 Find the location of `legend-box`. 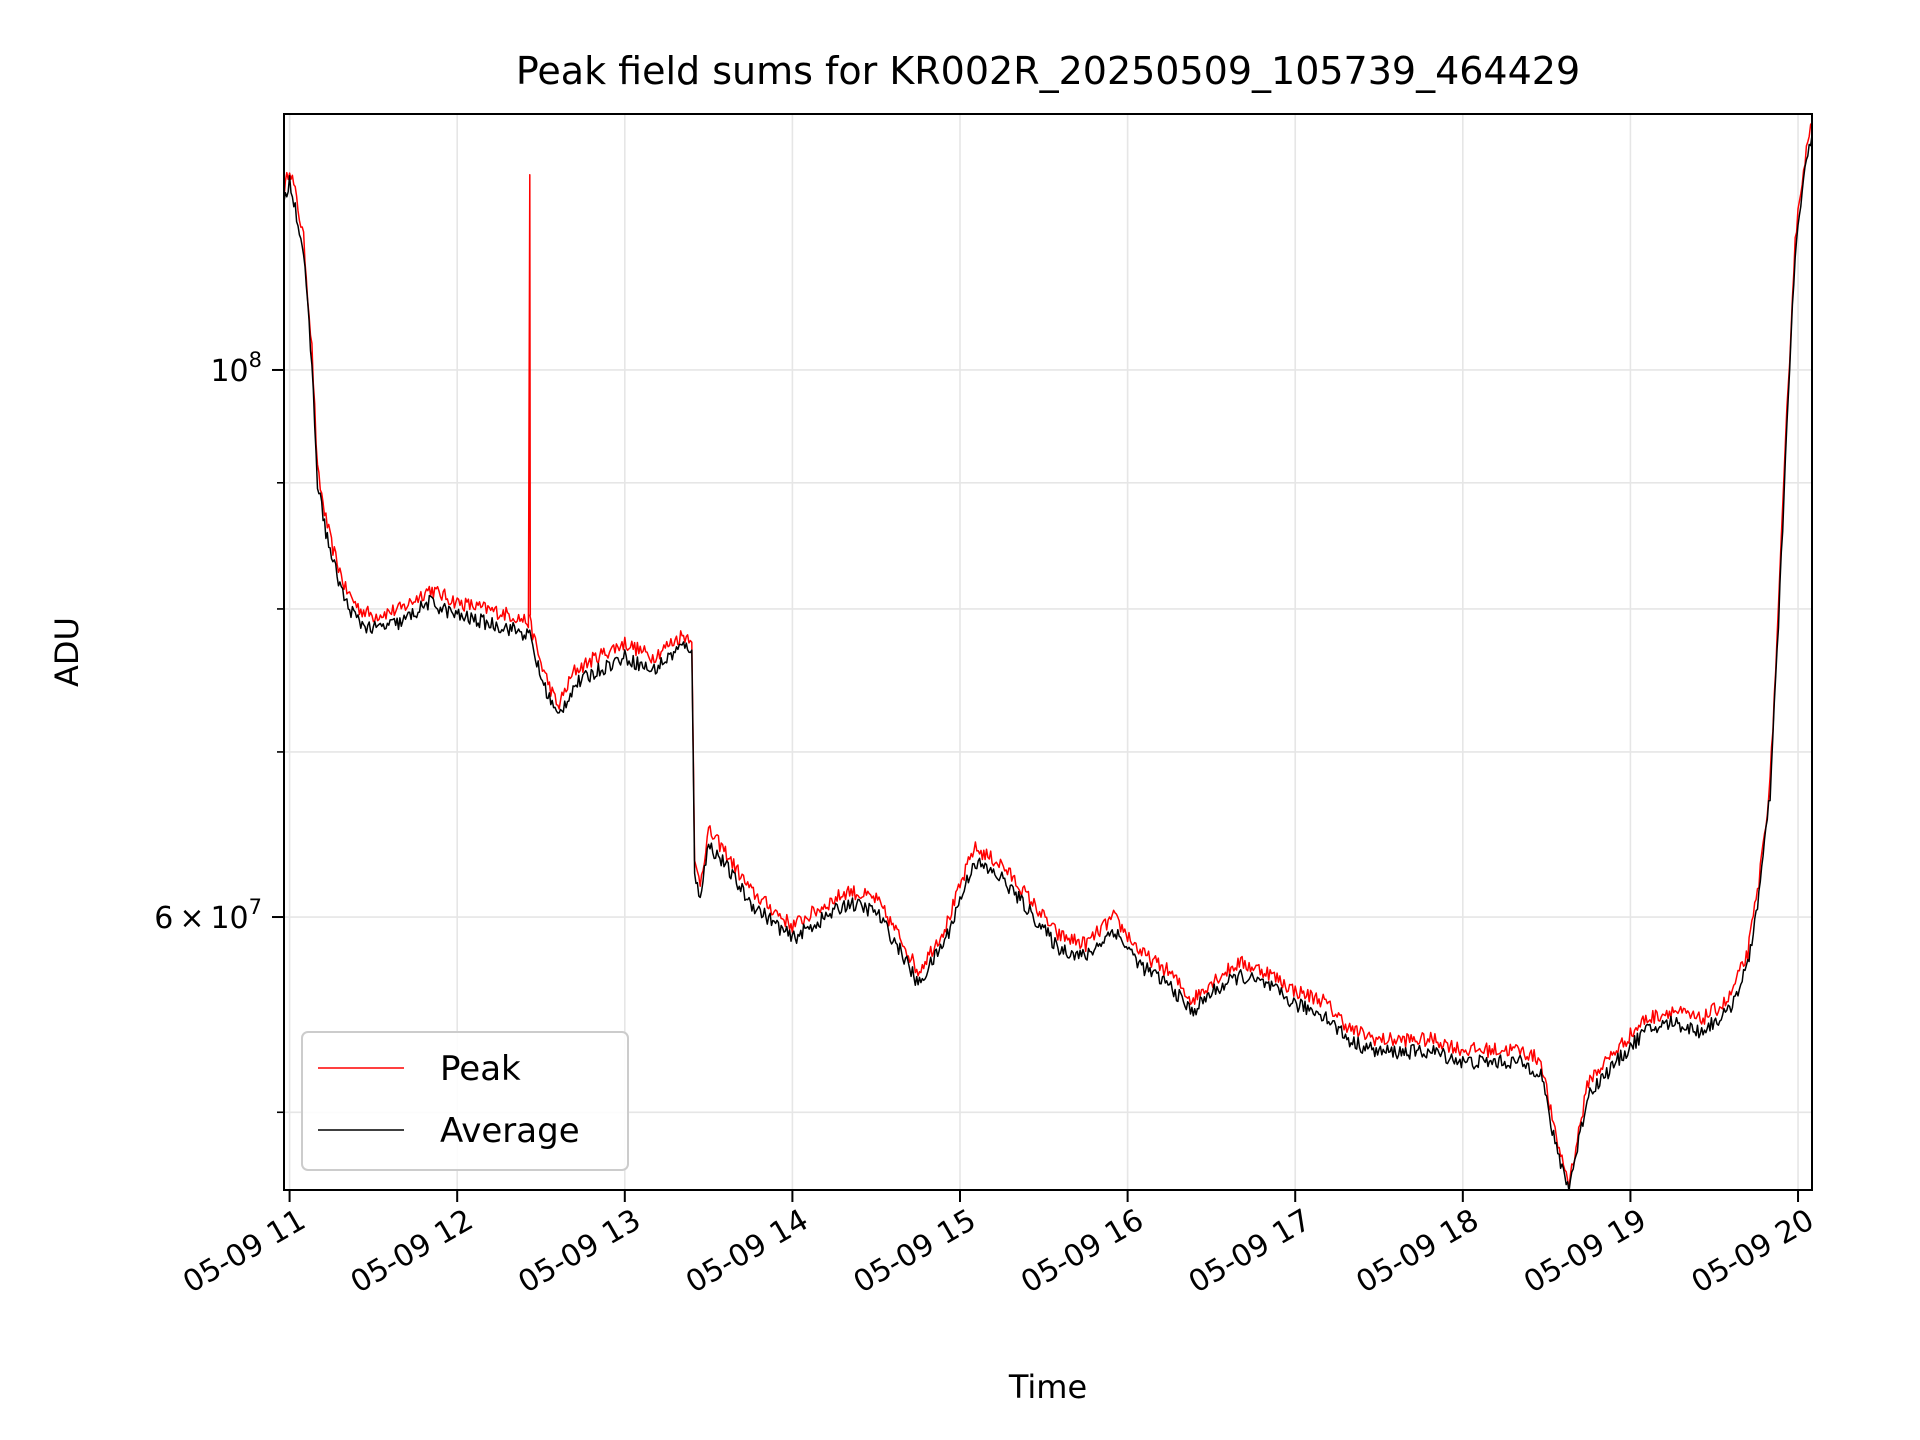

legend-box is located at coordinates (465, 1101).